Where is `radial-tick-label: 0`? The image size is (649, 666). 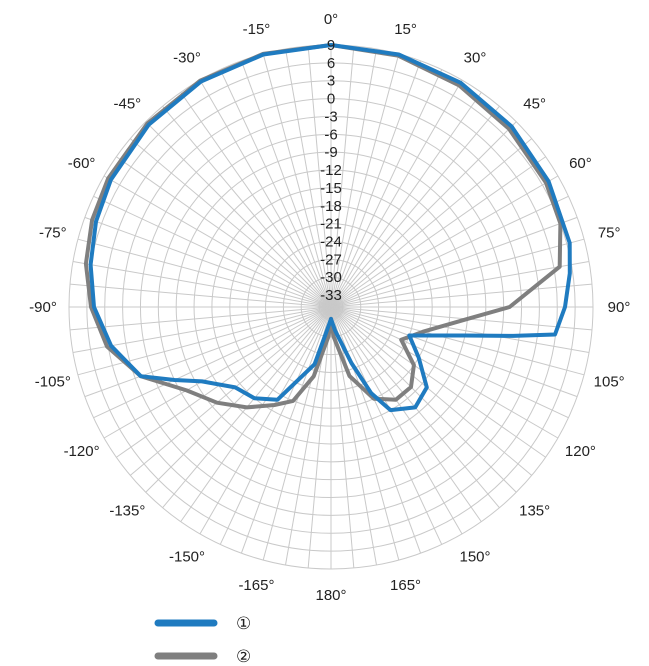 radial-tick-label: 0 is located at coordinates (331, 99).